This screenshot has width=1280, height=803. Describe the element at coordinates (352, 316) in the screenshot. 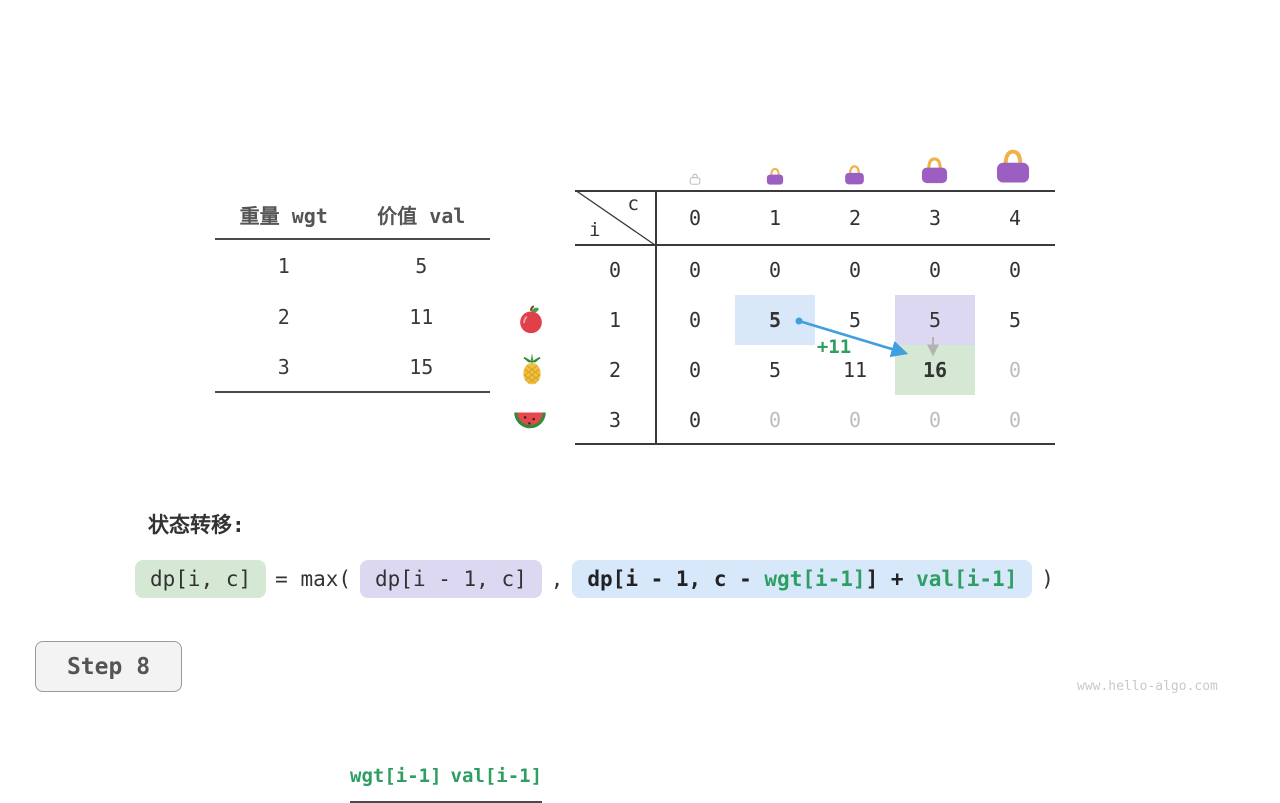

I see `item-row-2: 2 11` at that location.